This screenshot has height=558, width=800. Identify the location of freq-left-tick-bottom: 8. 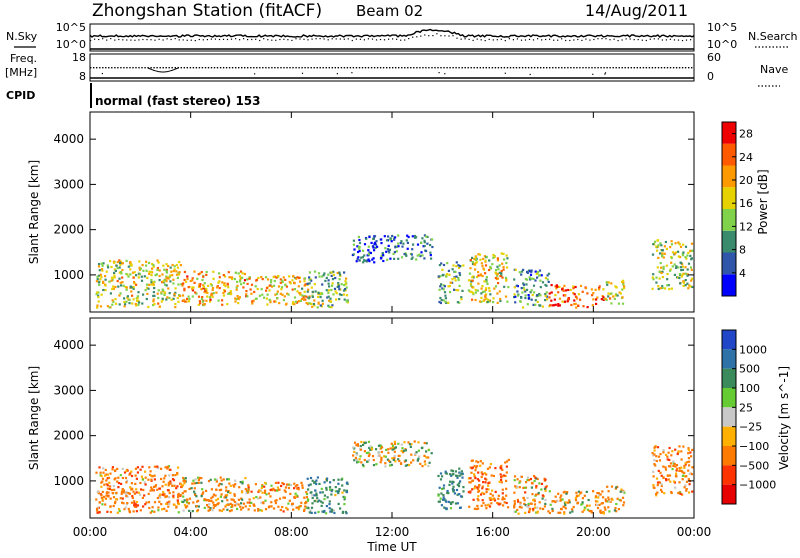
(82, 76).